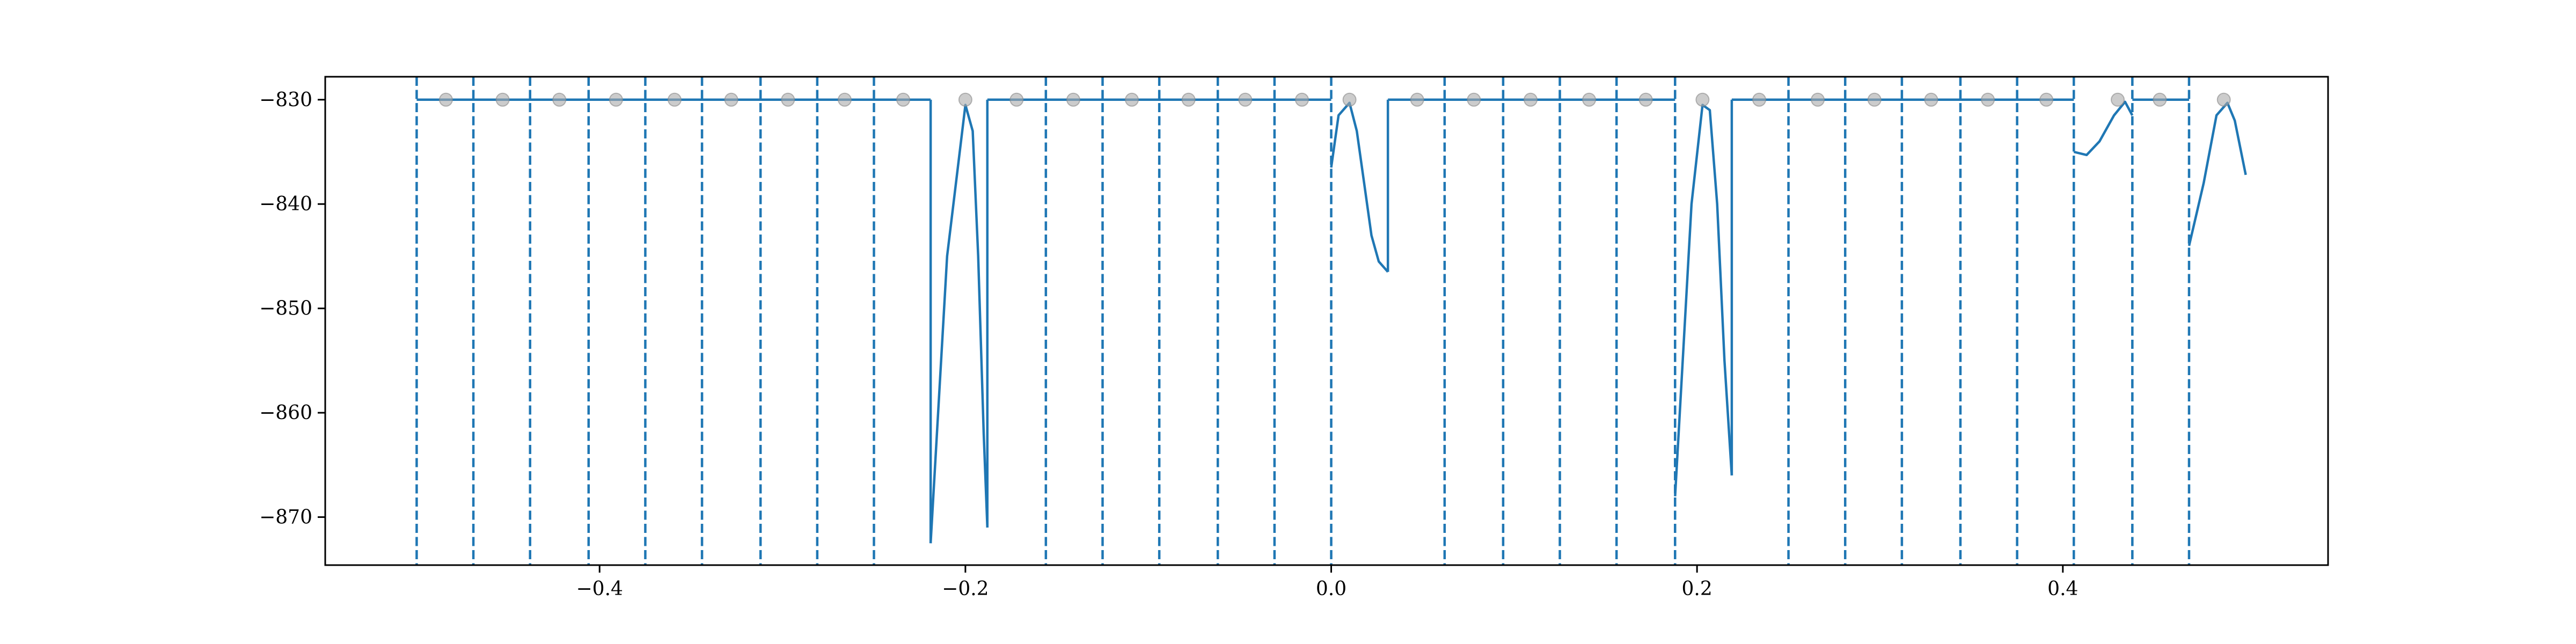 This screenshot has width=2576, height=644. I want to click on x-tick-label: −0.4, so click(599, 589).